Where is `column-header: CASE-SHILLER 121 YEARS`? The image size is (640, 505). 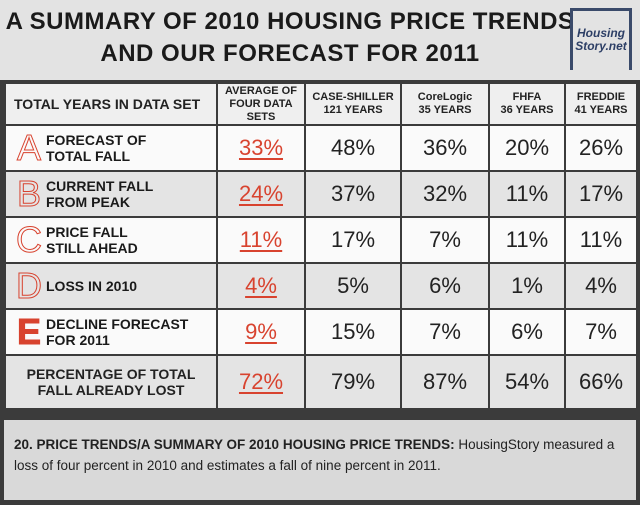 column-header: CASE-SHILLER 121 YEARS is located at coordinates (353, 104).